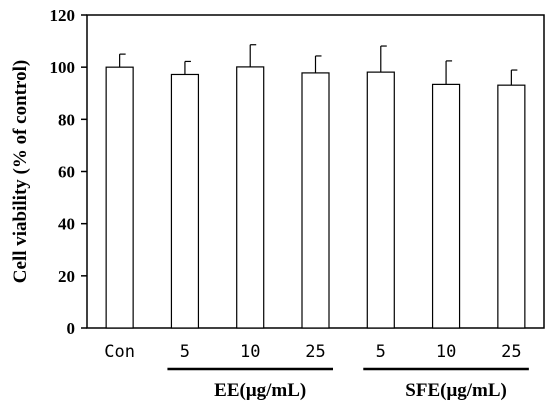 The height and width of the screenshot is (411, 550). What do you see at coordinates (66, 119) in the screenshot?
I see `y-tick-label: 80` at bounding box center [66, 119].